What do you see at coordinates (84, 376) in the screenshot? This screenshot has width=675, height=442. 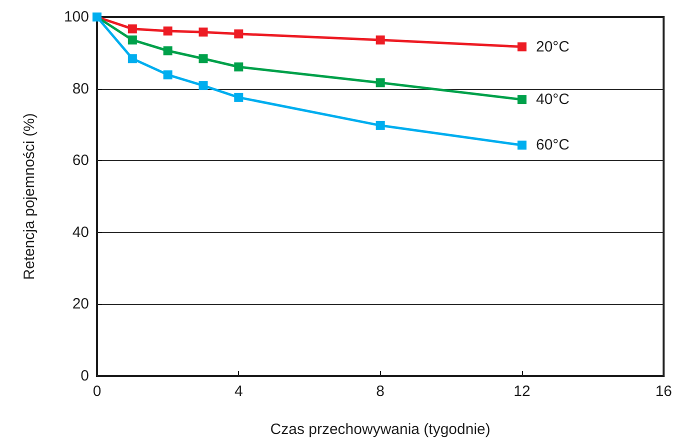 I see `y-tick-label: 0` at bounding box center [84, 376].